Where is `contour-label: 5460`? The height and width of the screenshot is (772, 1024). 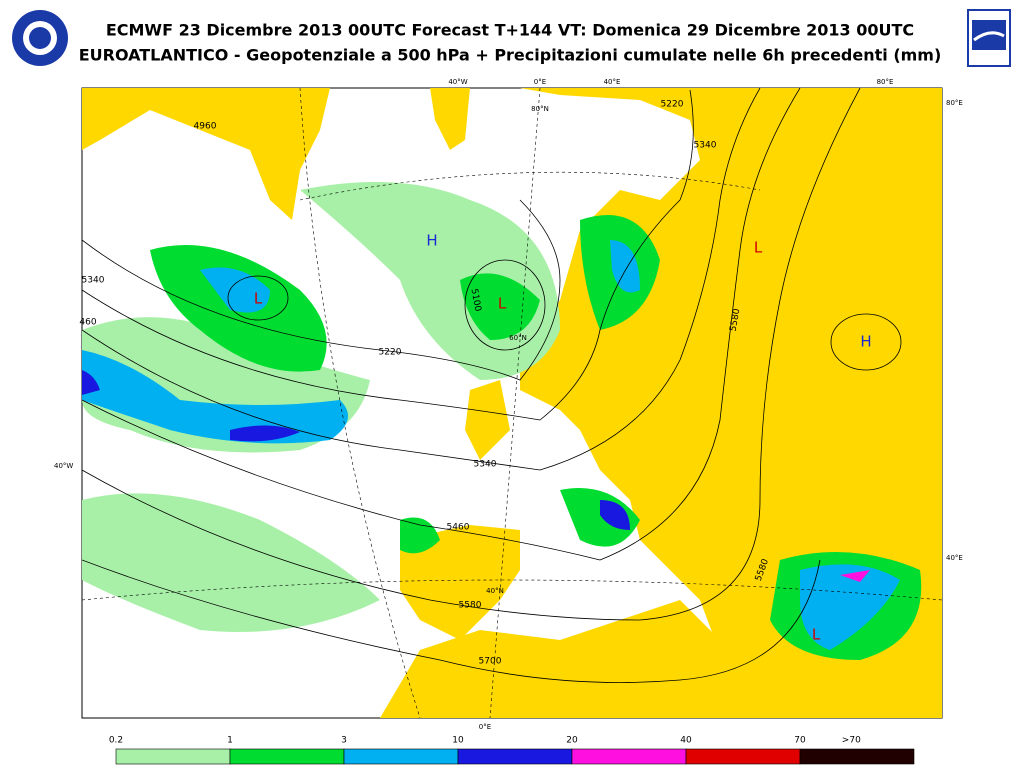
contour-label: 5460 is located at coordinates (458, 528).